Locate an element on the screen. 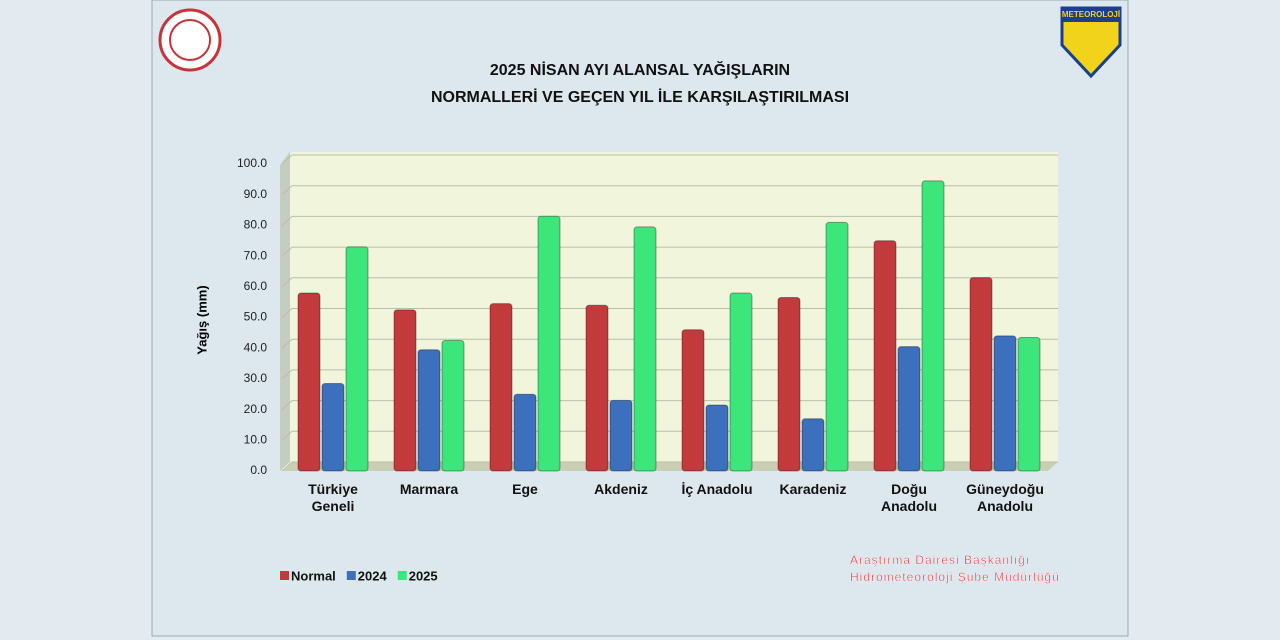 The image size is (1280, 640). annotation: Araştırma Dairesi Başkanlığı is located at coordinates (940, 560).